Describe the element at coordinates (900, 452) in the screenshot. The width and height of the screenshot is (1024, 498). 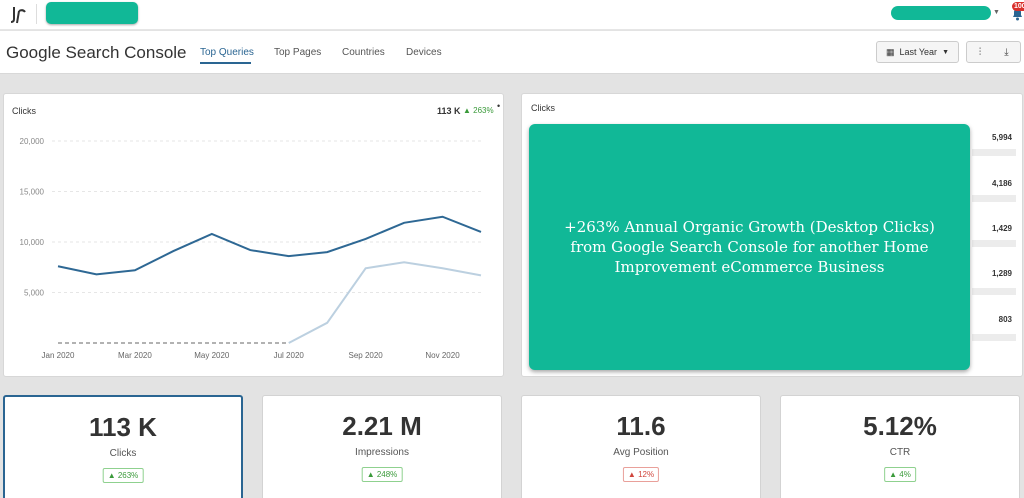
I see `kpi-label: CTR` at that location.